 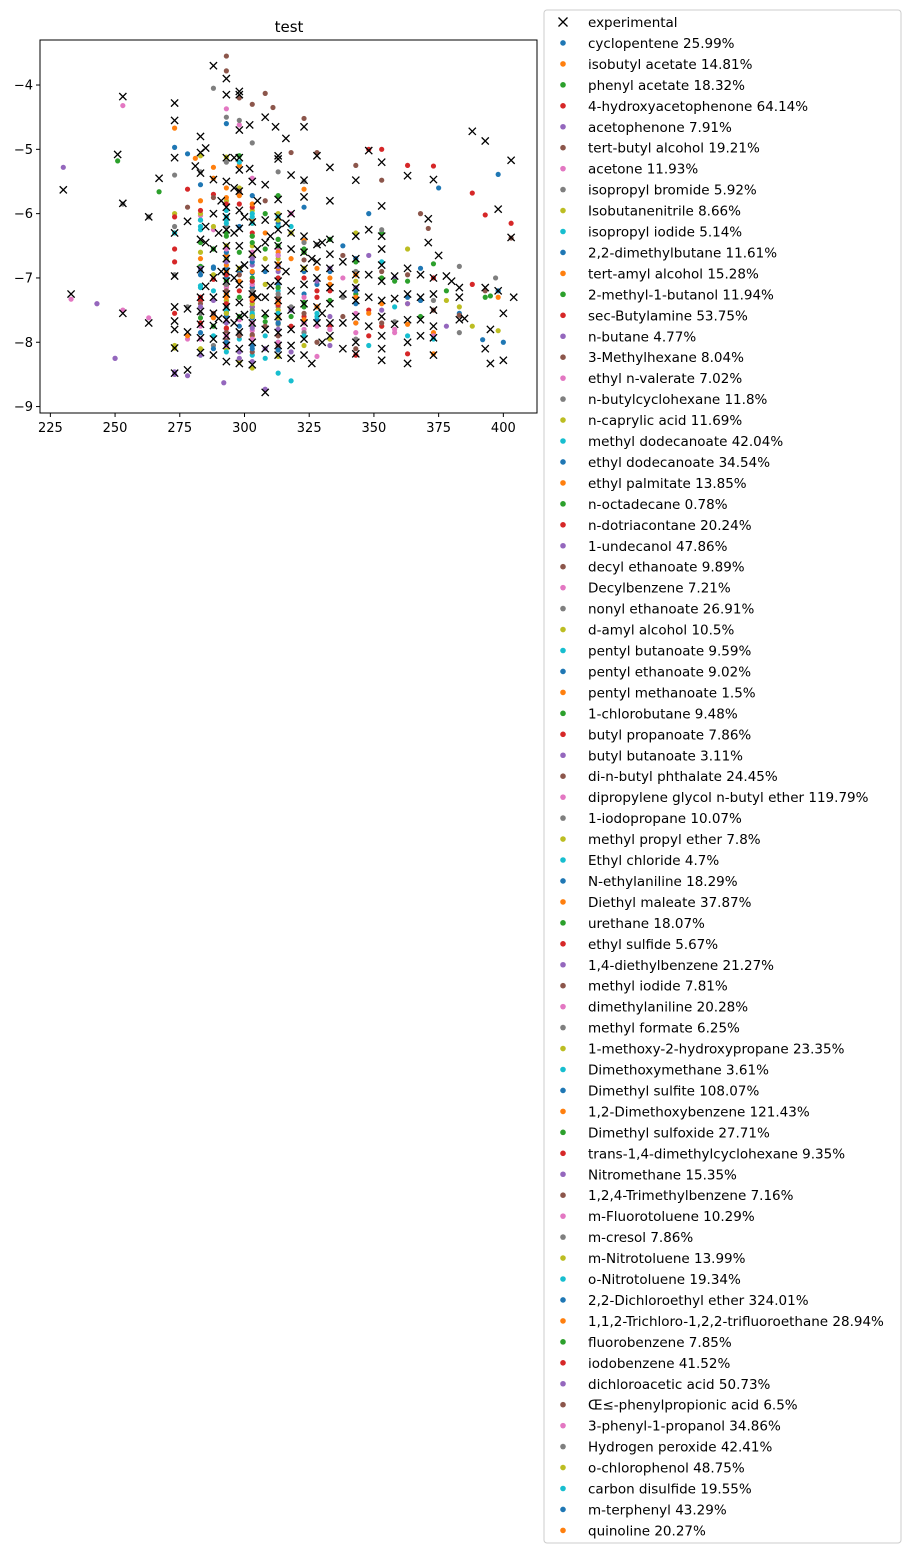 What do you see at coordinates (670, 526) in the screenshot?
I see `legend-label: n-dotriacontane 20.24%` at bounding box center [670, 526].